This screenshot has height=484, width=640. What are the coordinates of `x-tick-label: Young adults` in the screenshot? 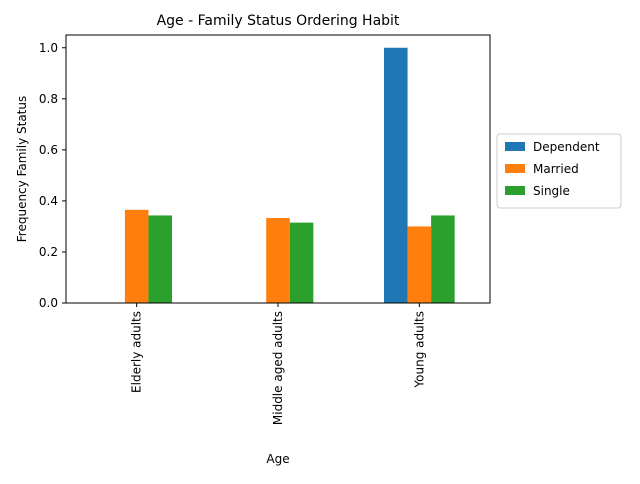 It's located at (419, 350).